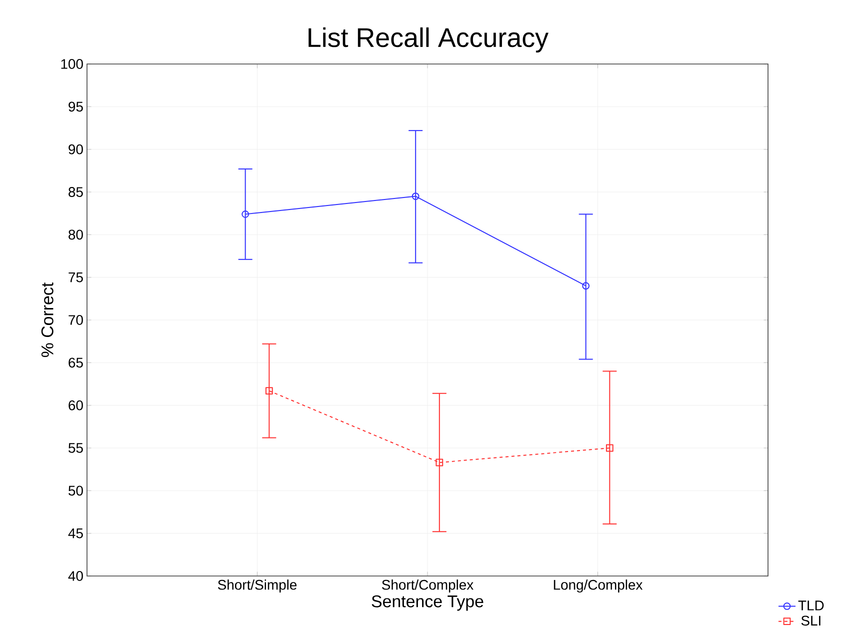 Image resolution: width=859 pixels, height=641 pixels. Describe the element at coordinates (75, 277) in the screenshot. I see `y-tick-label: 75` at that location.